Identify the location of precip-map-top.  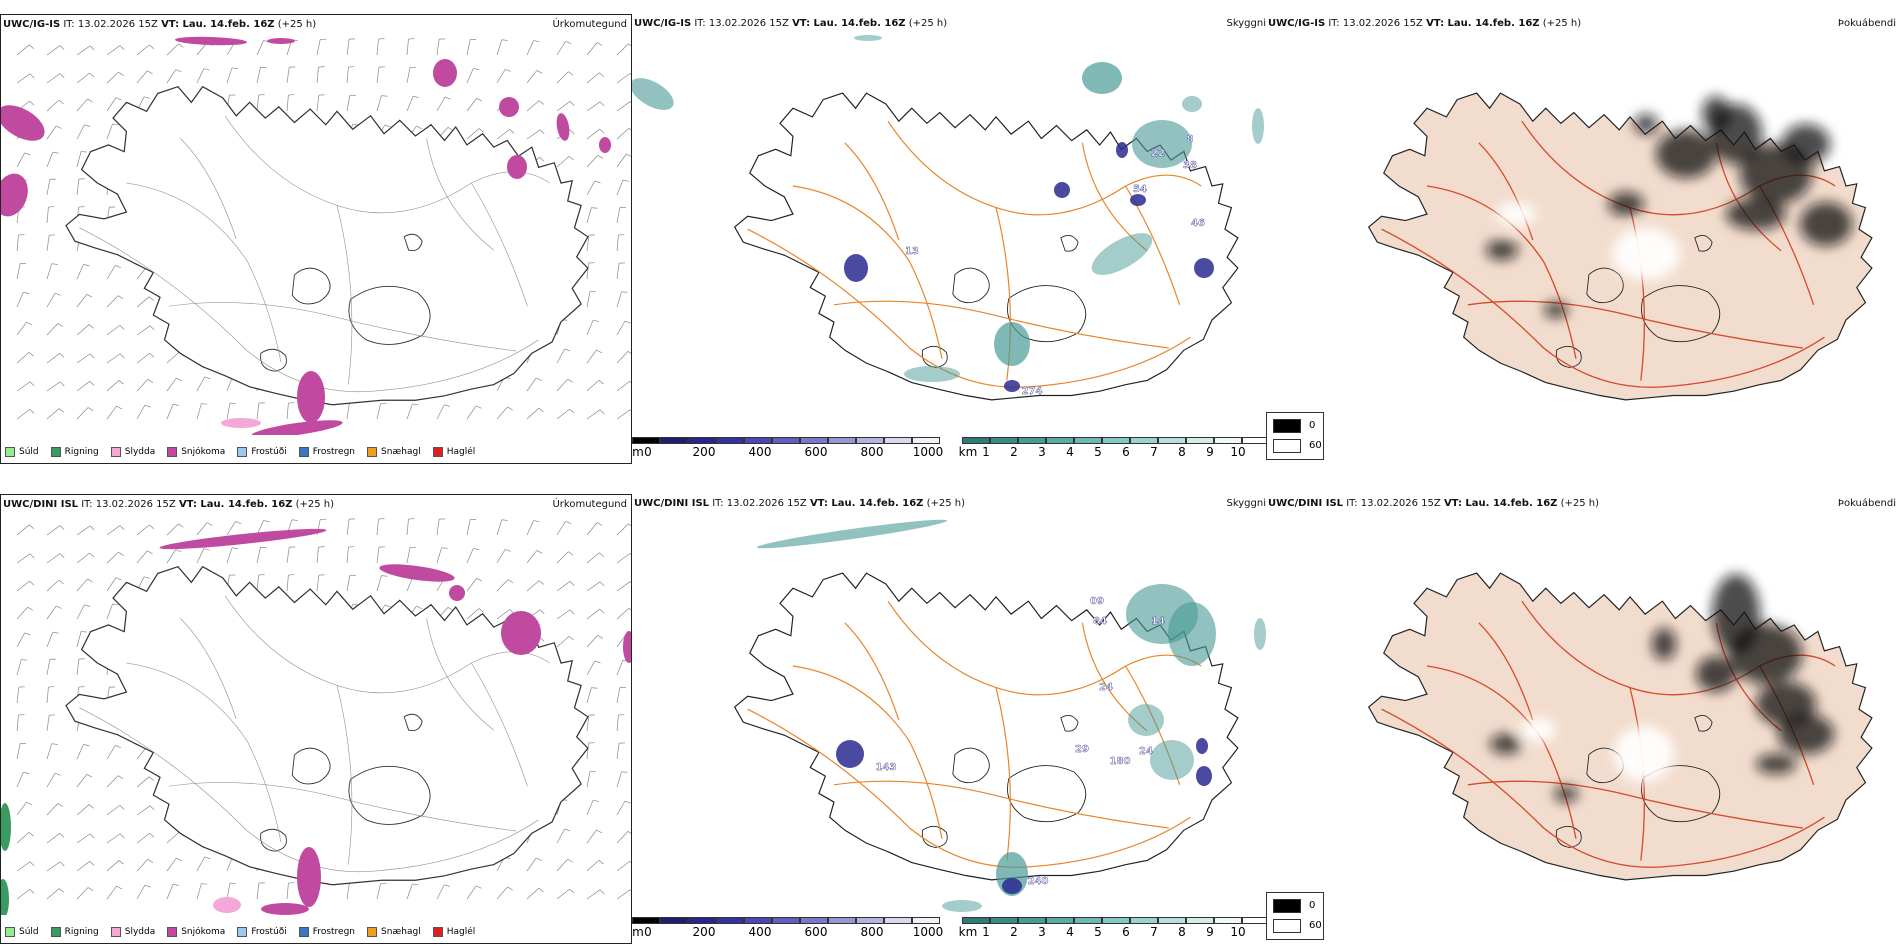
(316, 235).